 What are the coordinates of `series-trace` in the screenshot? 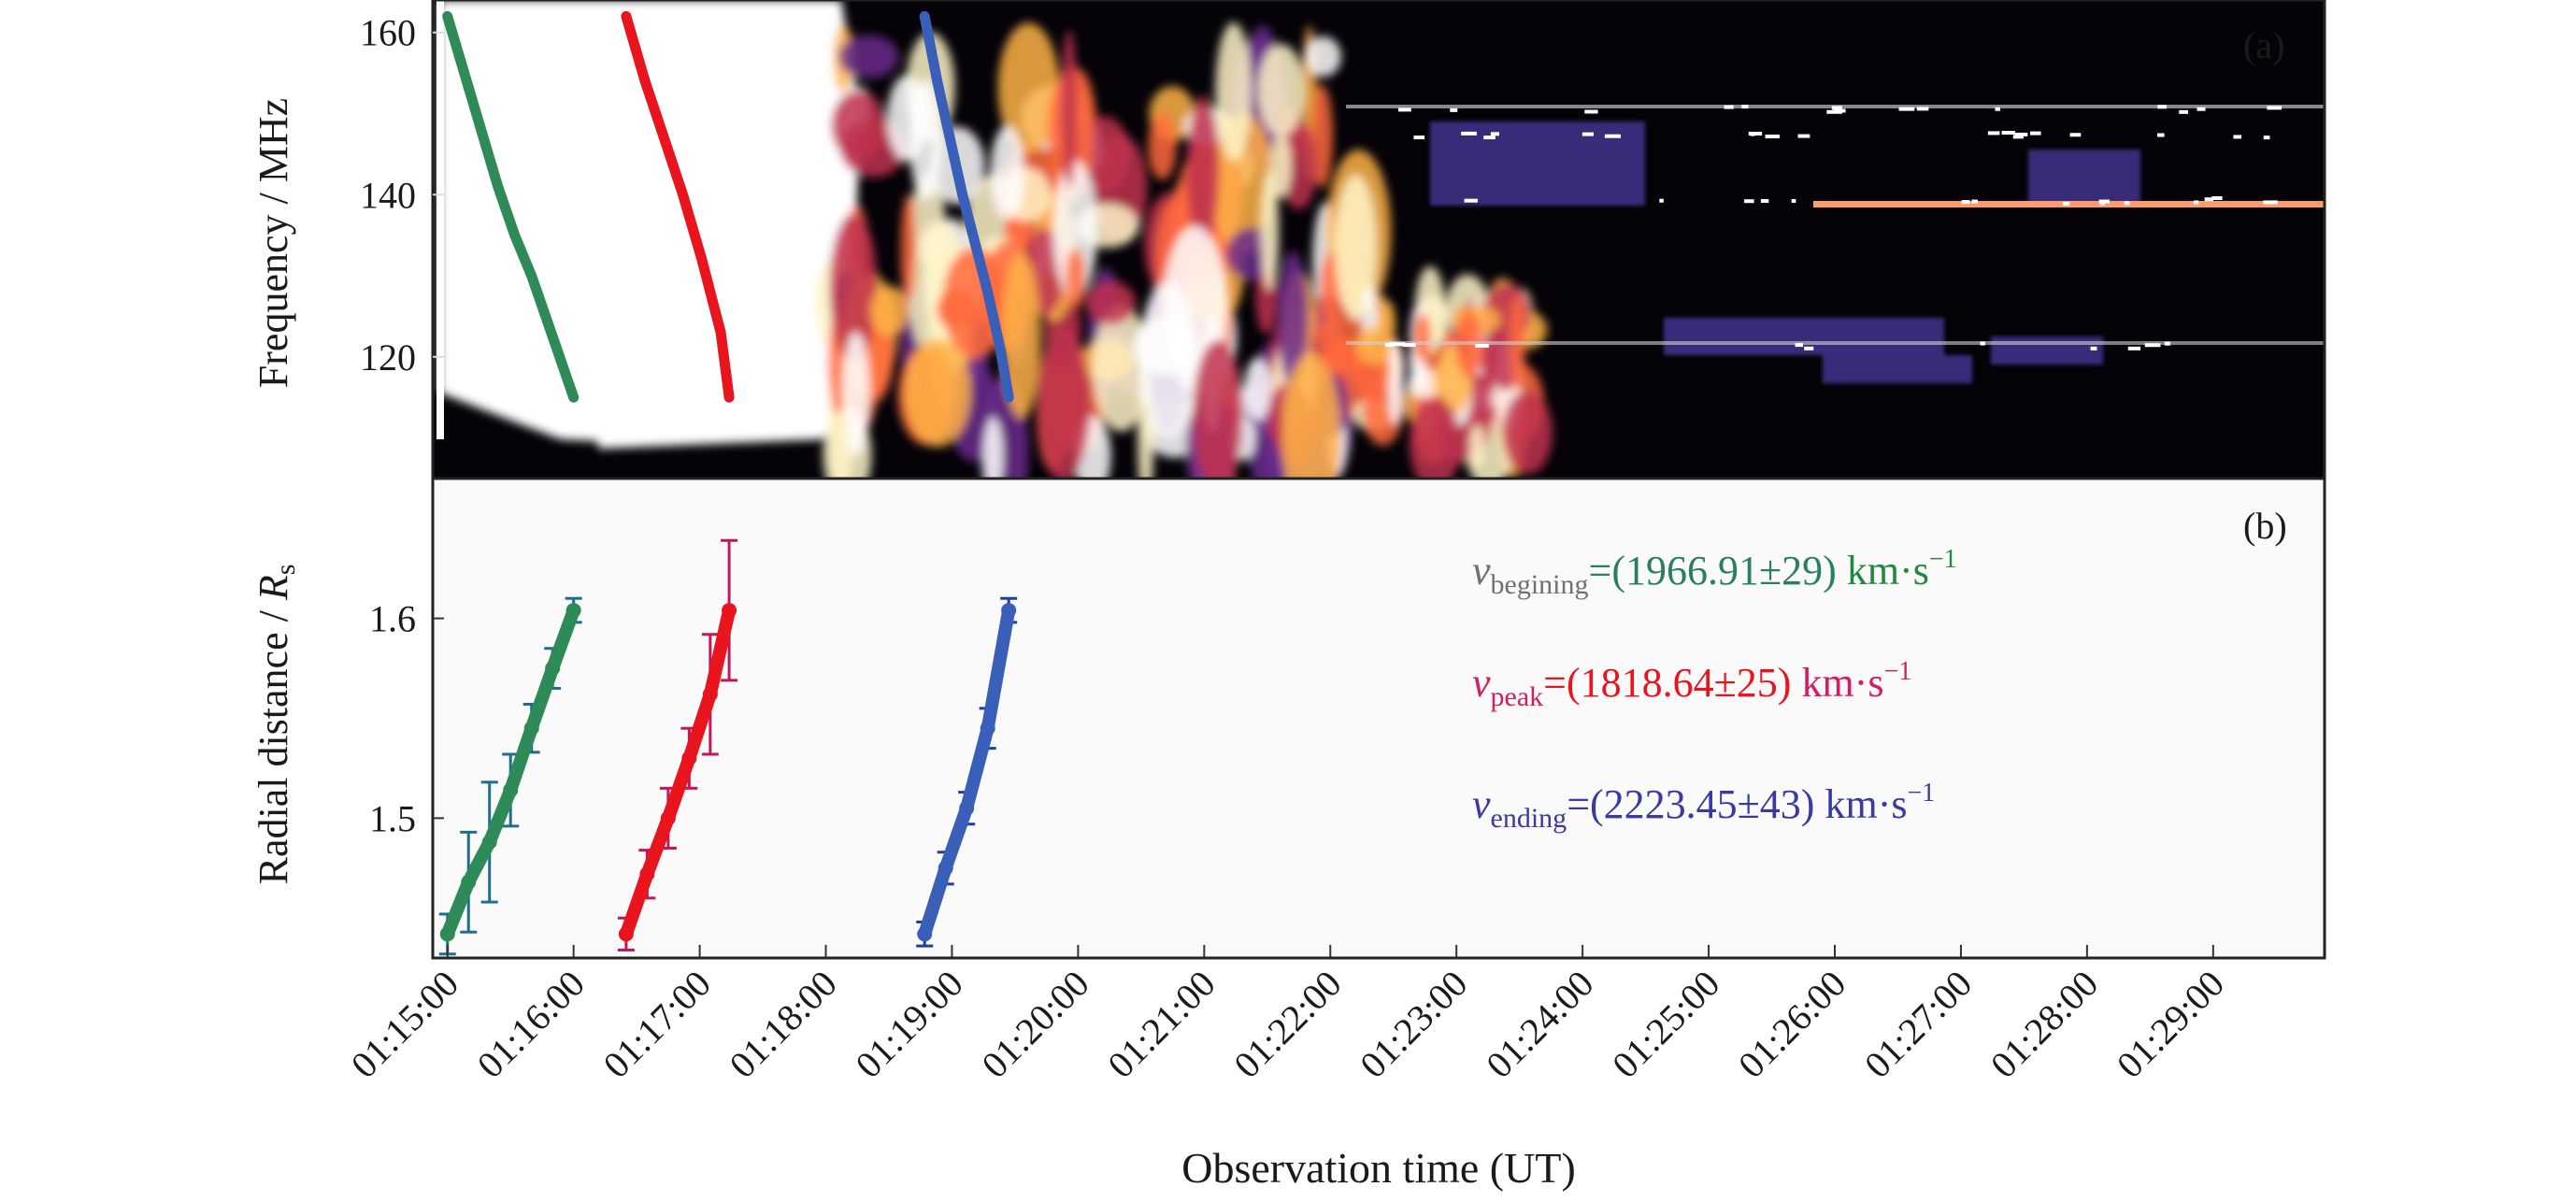 It's located at (678, 772).